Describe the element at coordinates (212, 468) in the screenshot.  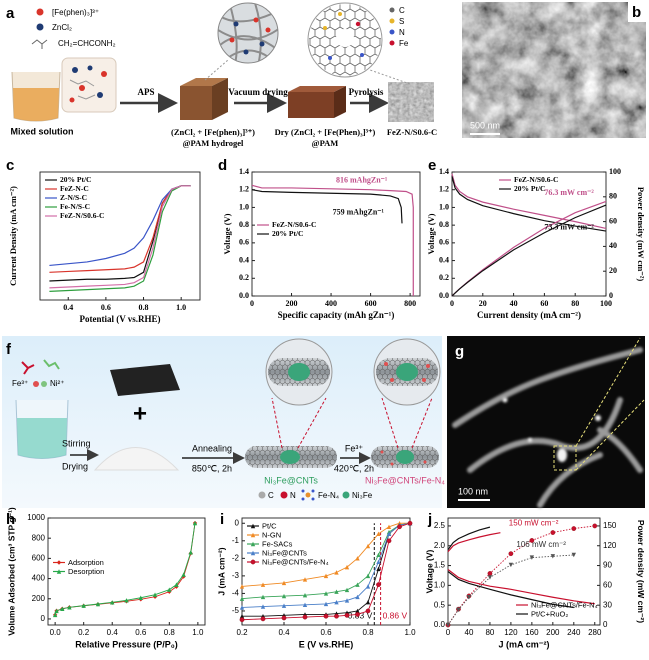
I see `step: 850℃, 2h` at that location.